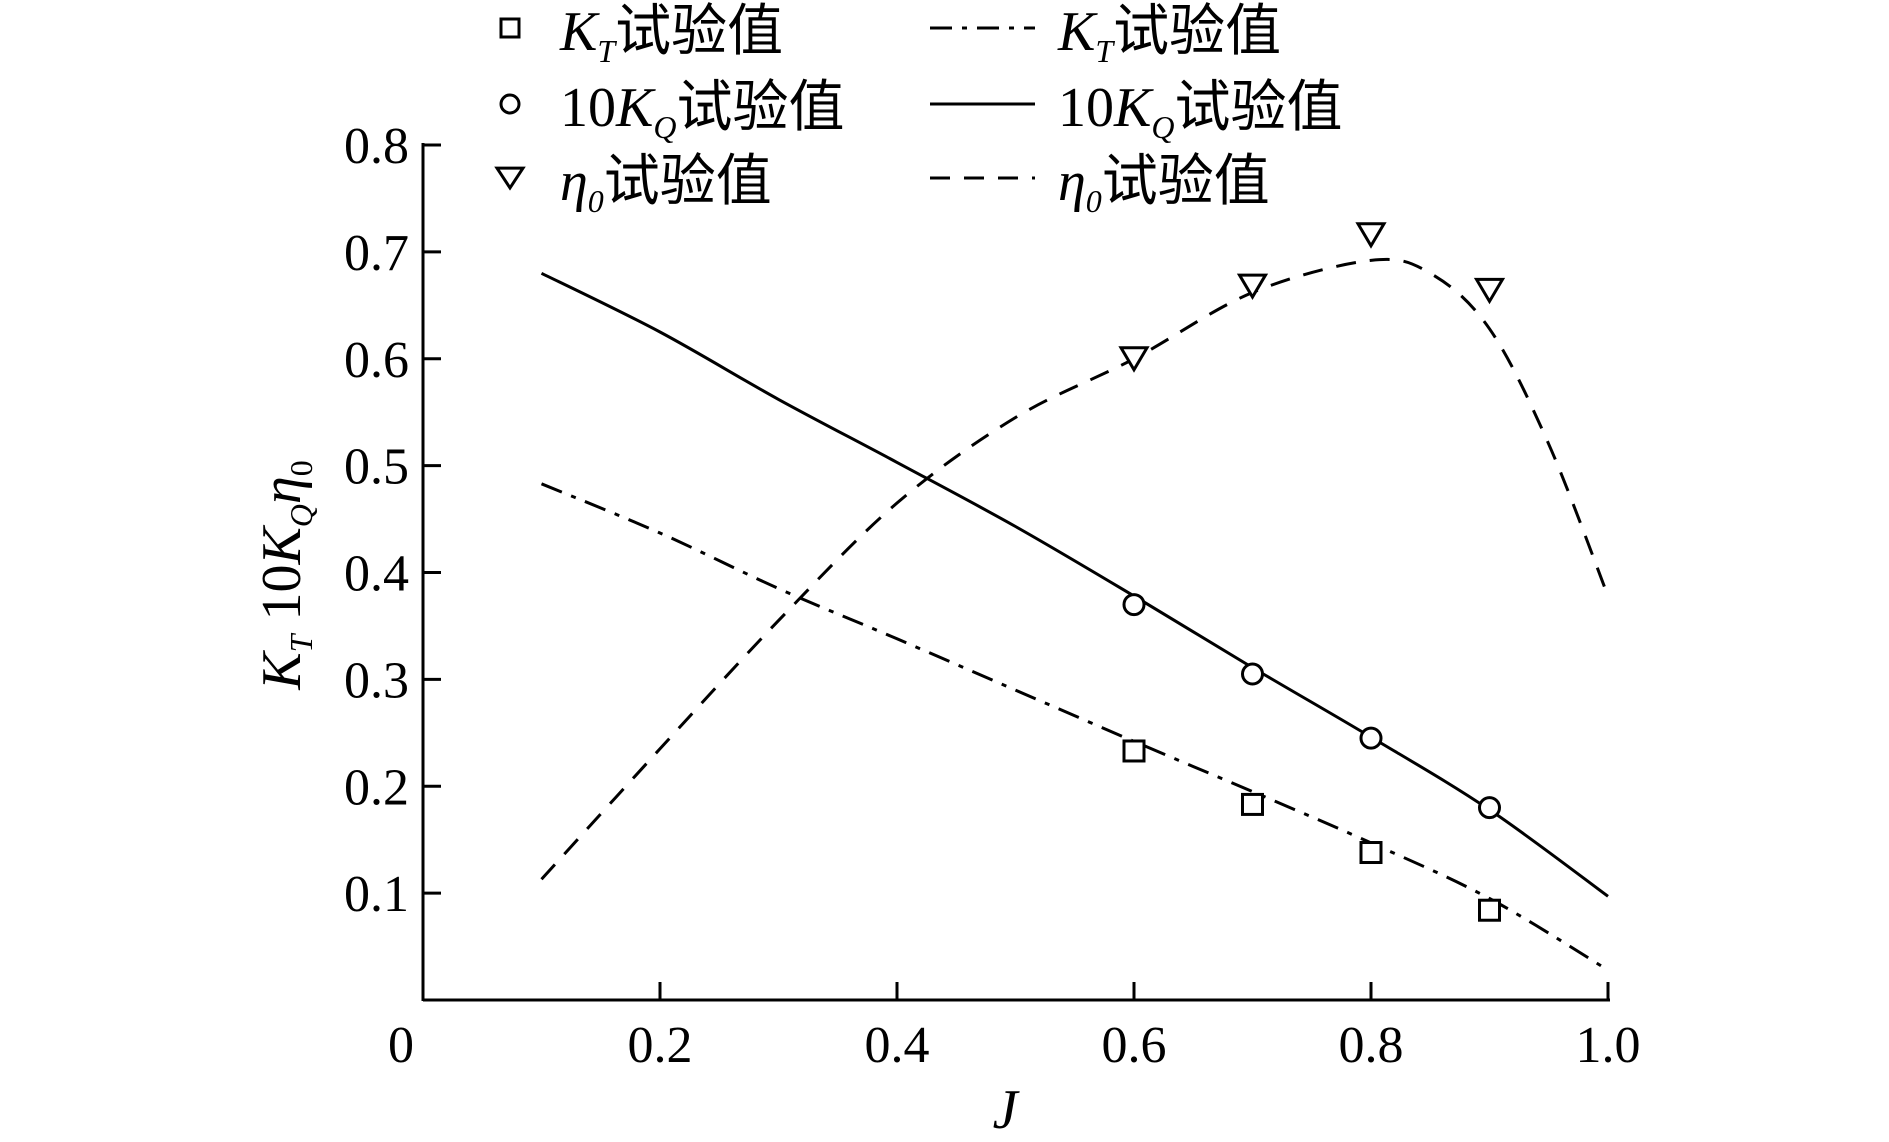  Describe the element at coordinates (376, 680) in the screenshot. I see `y-tick-label: 0.3` at that location.